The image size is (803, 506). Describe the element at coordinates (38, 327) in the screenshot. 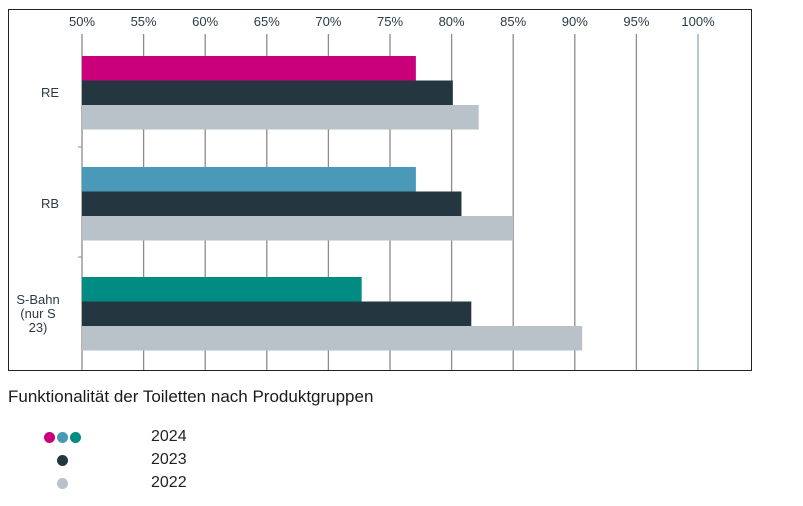

I see `category-label: 23)` at that location.